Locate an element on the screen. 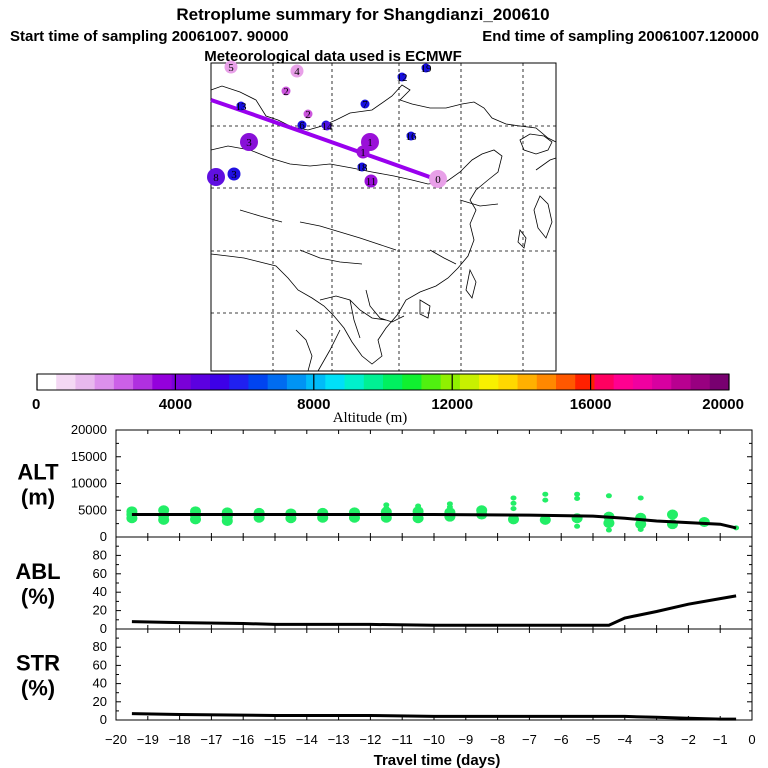  marker-label: 0 is located at coordinates (438, 180).